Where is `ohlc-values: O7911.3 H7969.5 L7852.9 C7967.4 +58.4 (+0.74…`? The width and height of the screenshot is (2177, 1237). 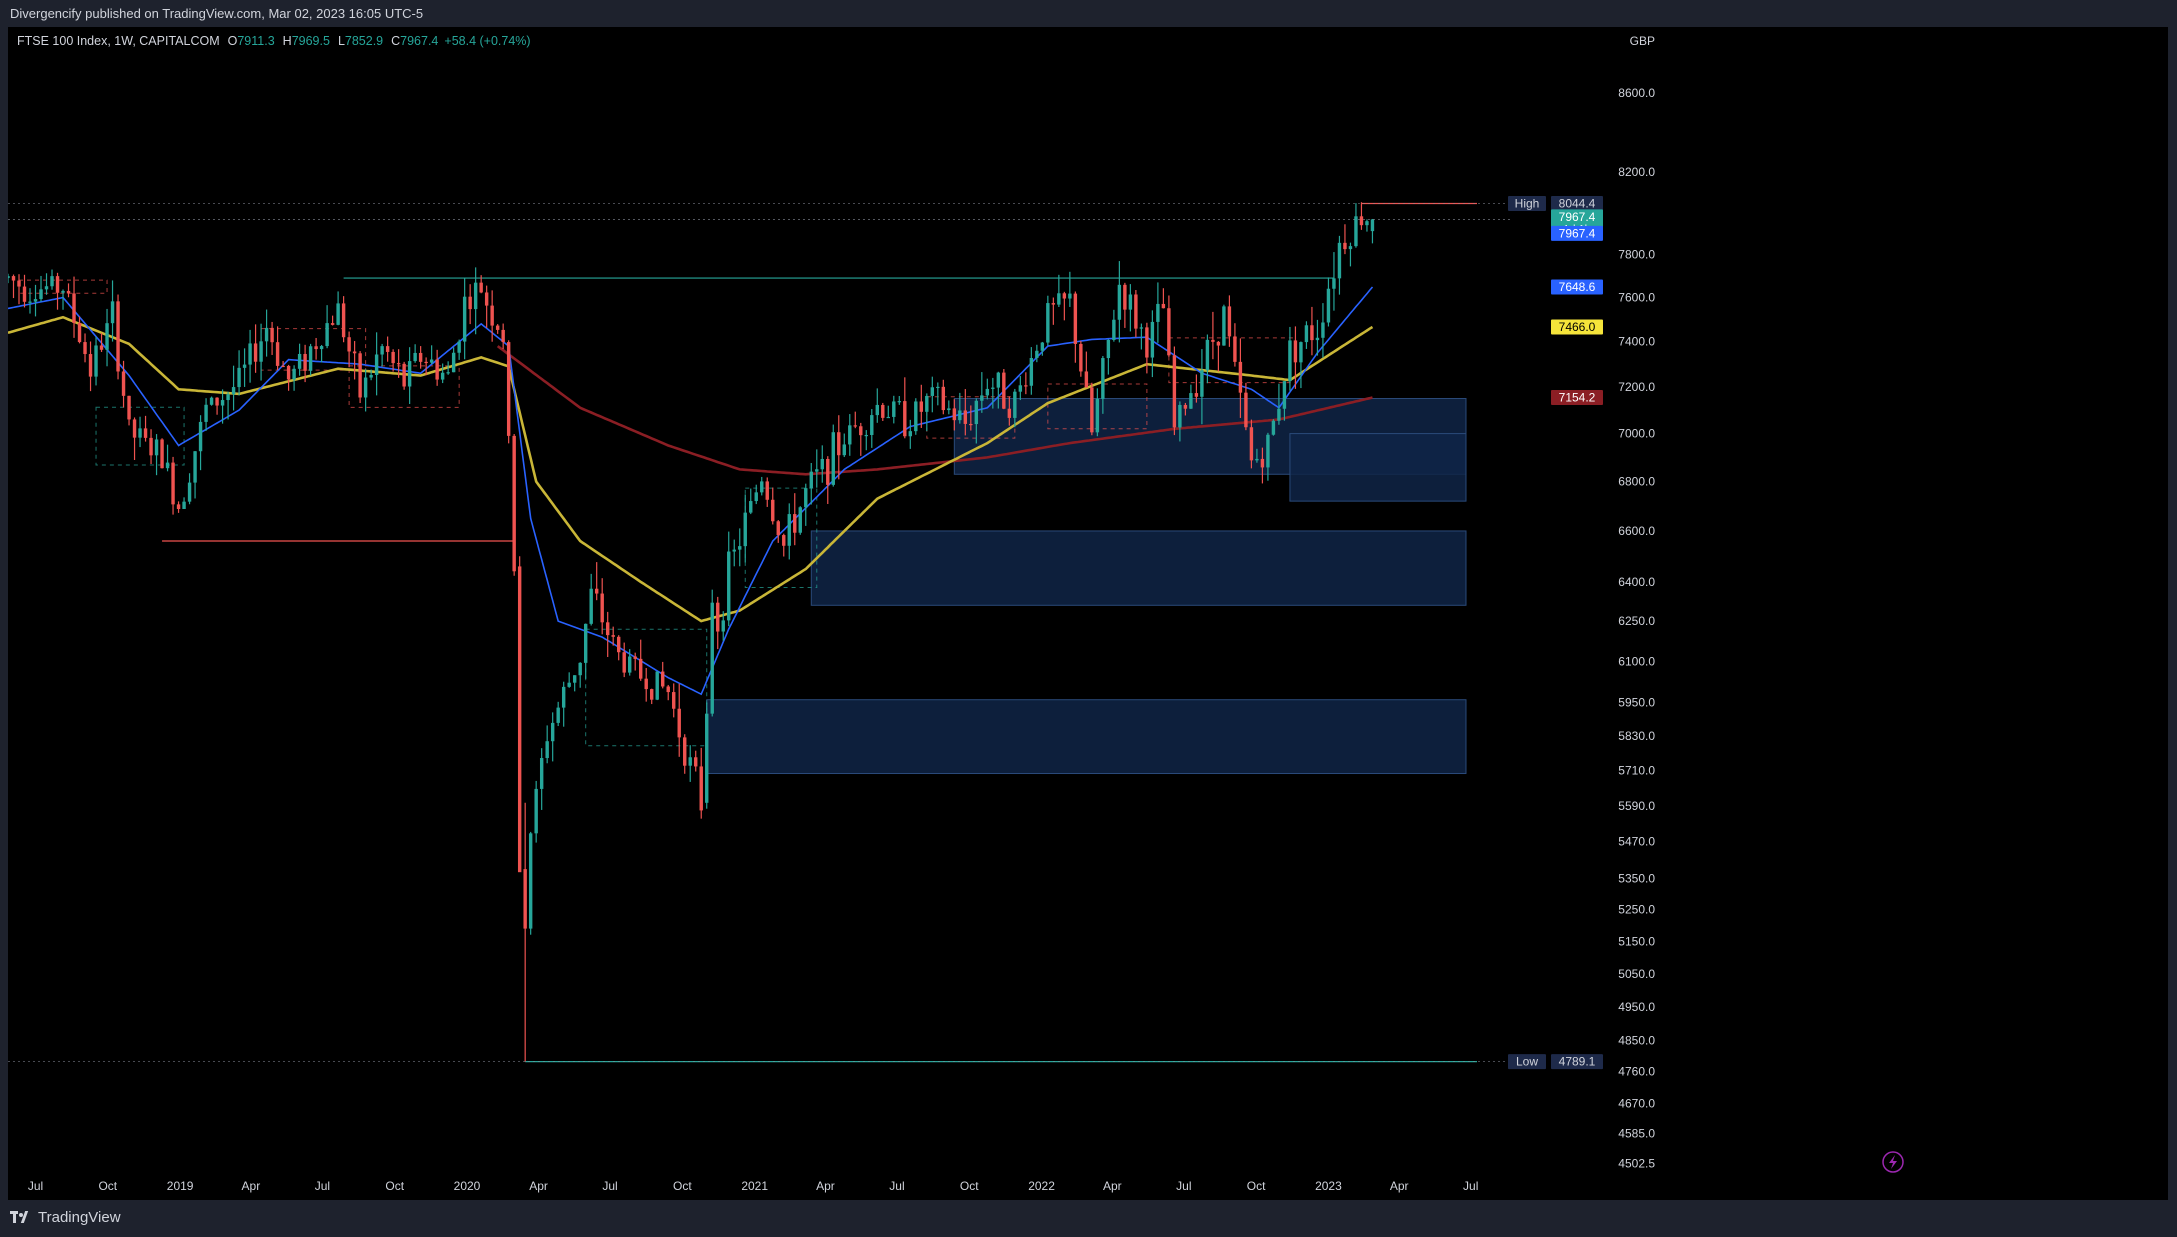 ohlc-values: O7911.3 H7969.5 L7852.9 C7967.4 +58.4 (+0.74… is located at coordinates (379, 41).